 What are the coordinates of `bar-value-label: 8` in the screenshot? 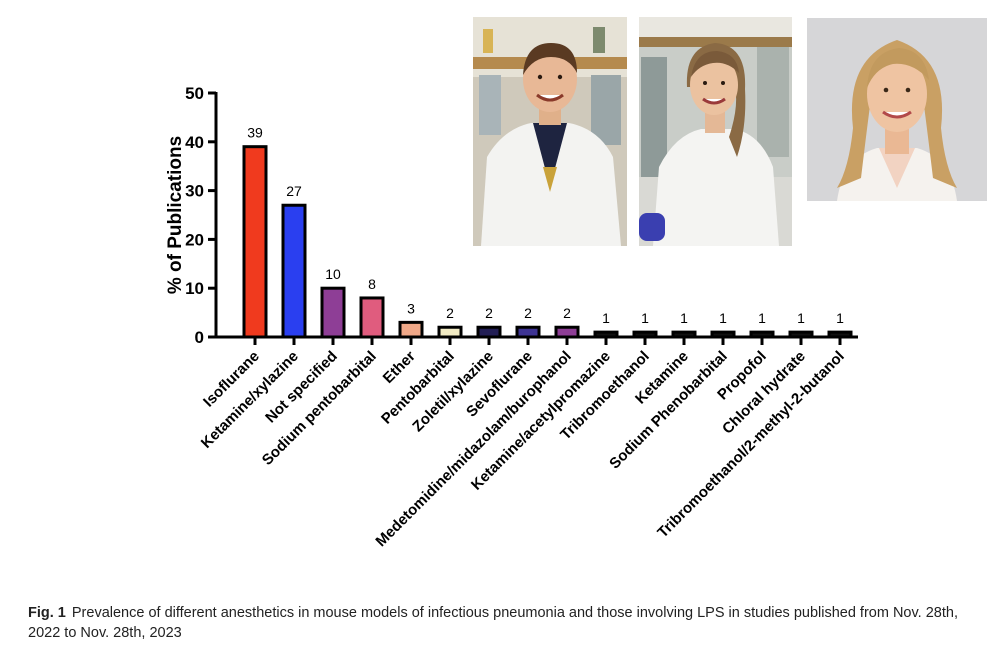 It's located at (372, 284).